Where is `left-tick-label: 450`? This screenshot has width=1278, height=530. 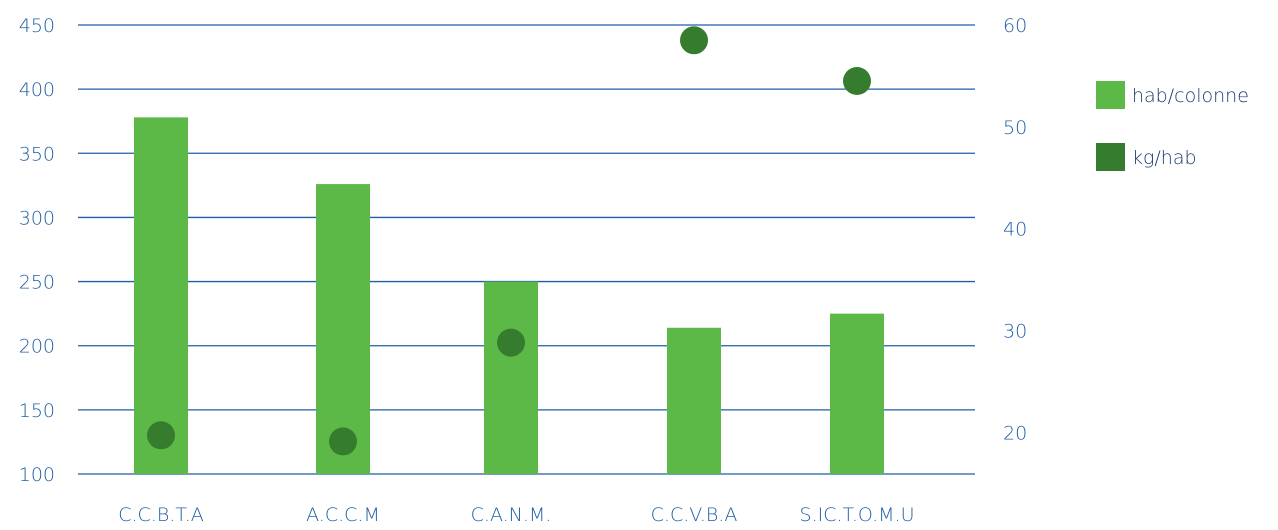
left-tick-label: 450 is located at coordinates (37, 26).